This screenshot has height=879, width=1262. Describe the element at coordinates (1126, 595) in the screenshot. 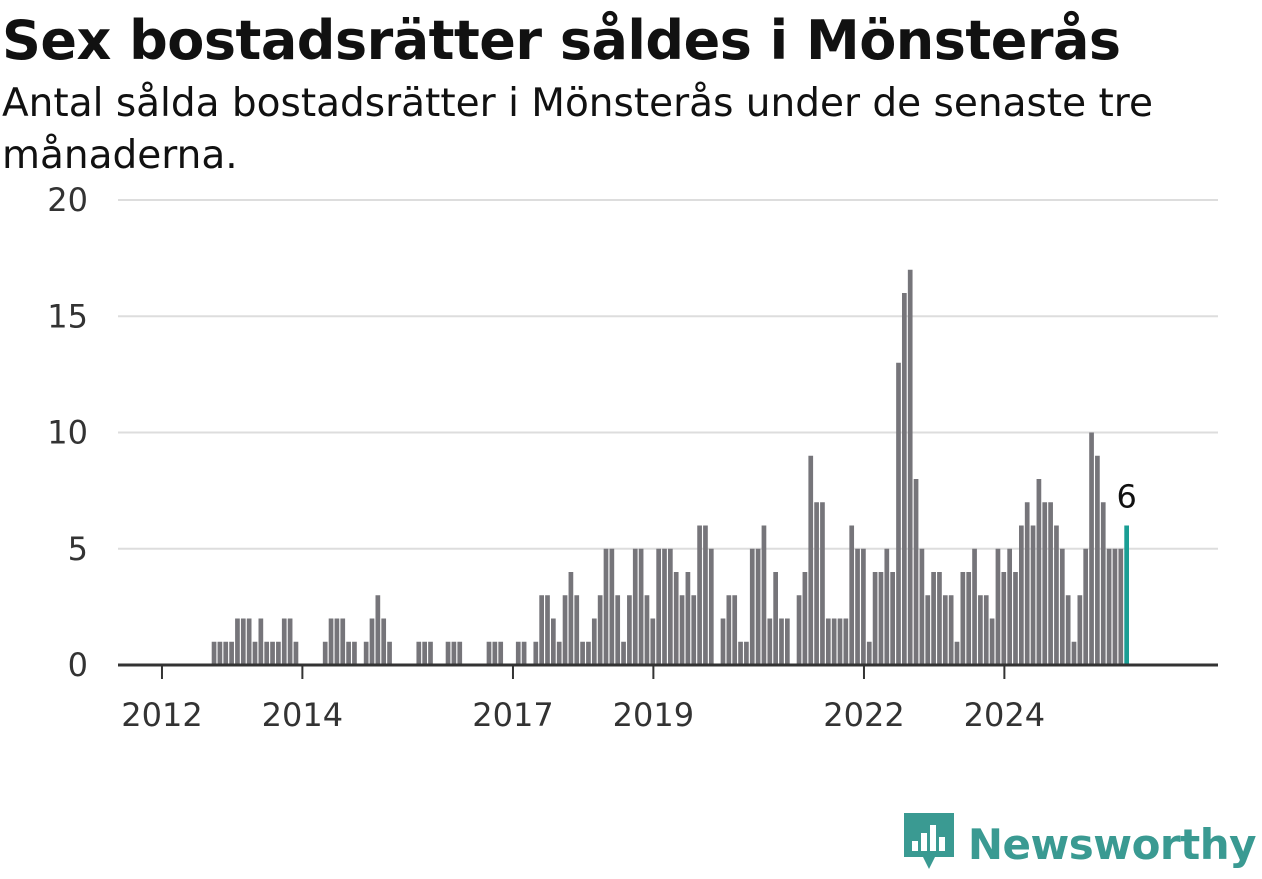

I see `highlight-bar` at that location.